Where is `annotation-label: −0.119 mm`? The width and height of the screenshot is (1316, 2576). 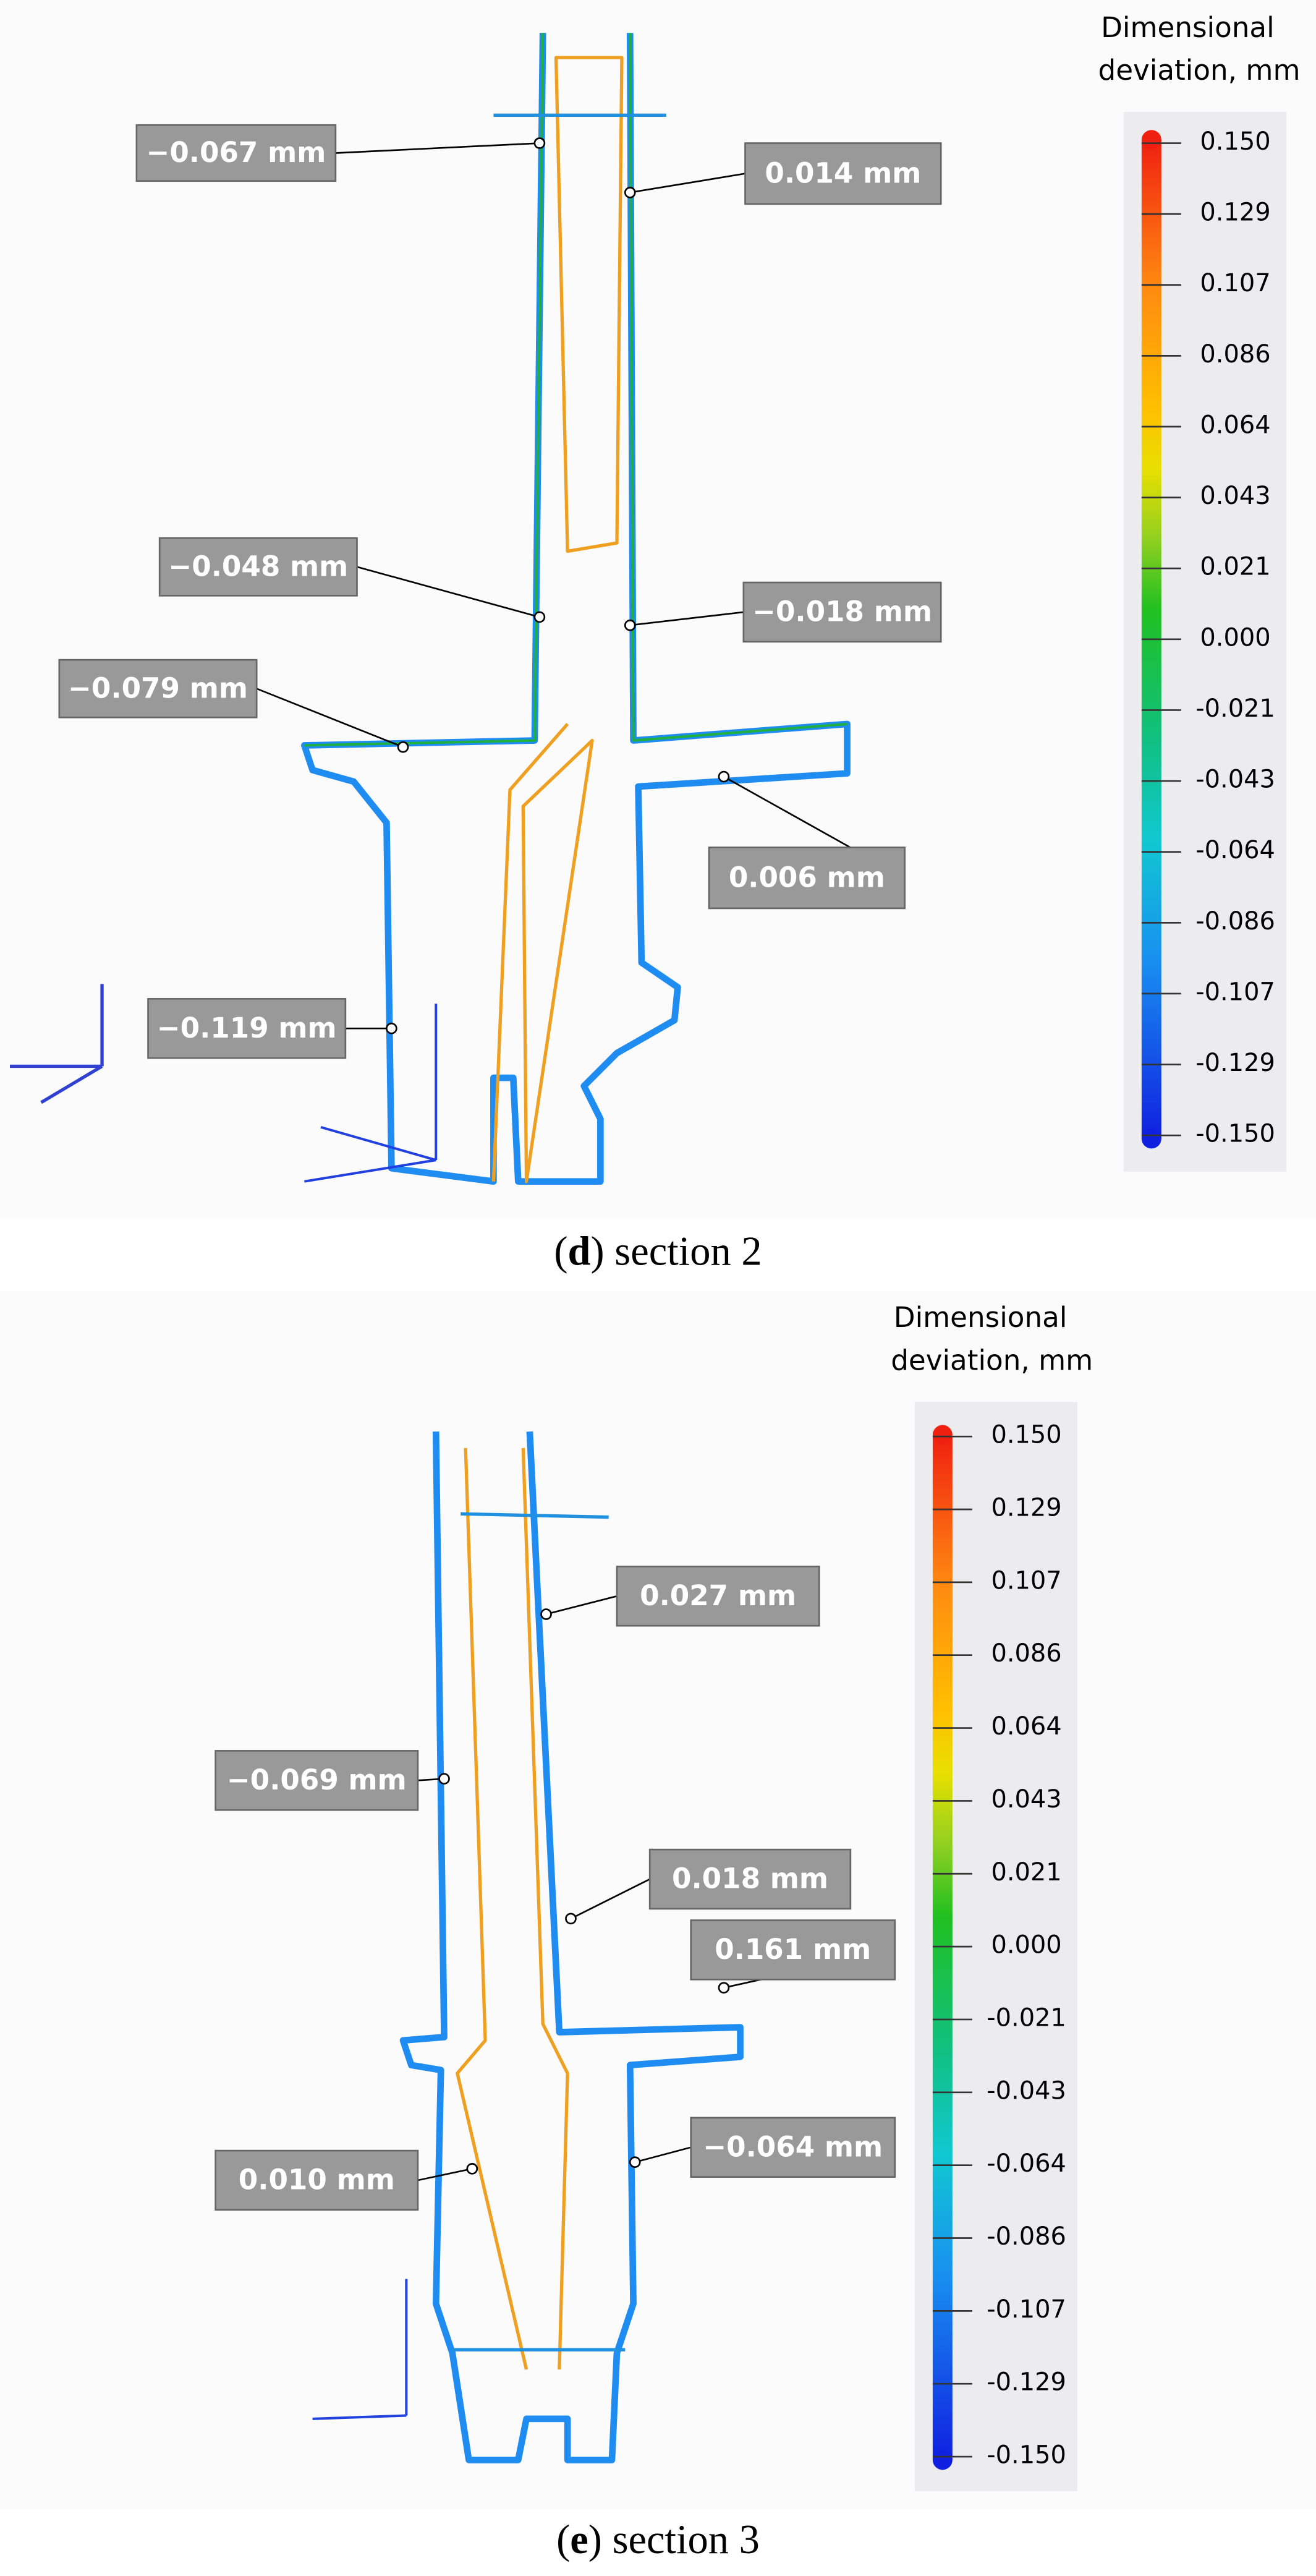
annotation-label: −0.119 mm is located at coordinates (247, 1028).